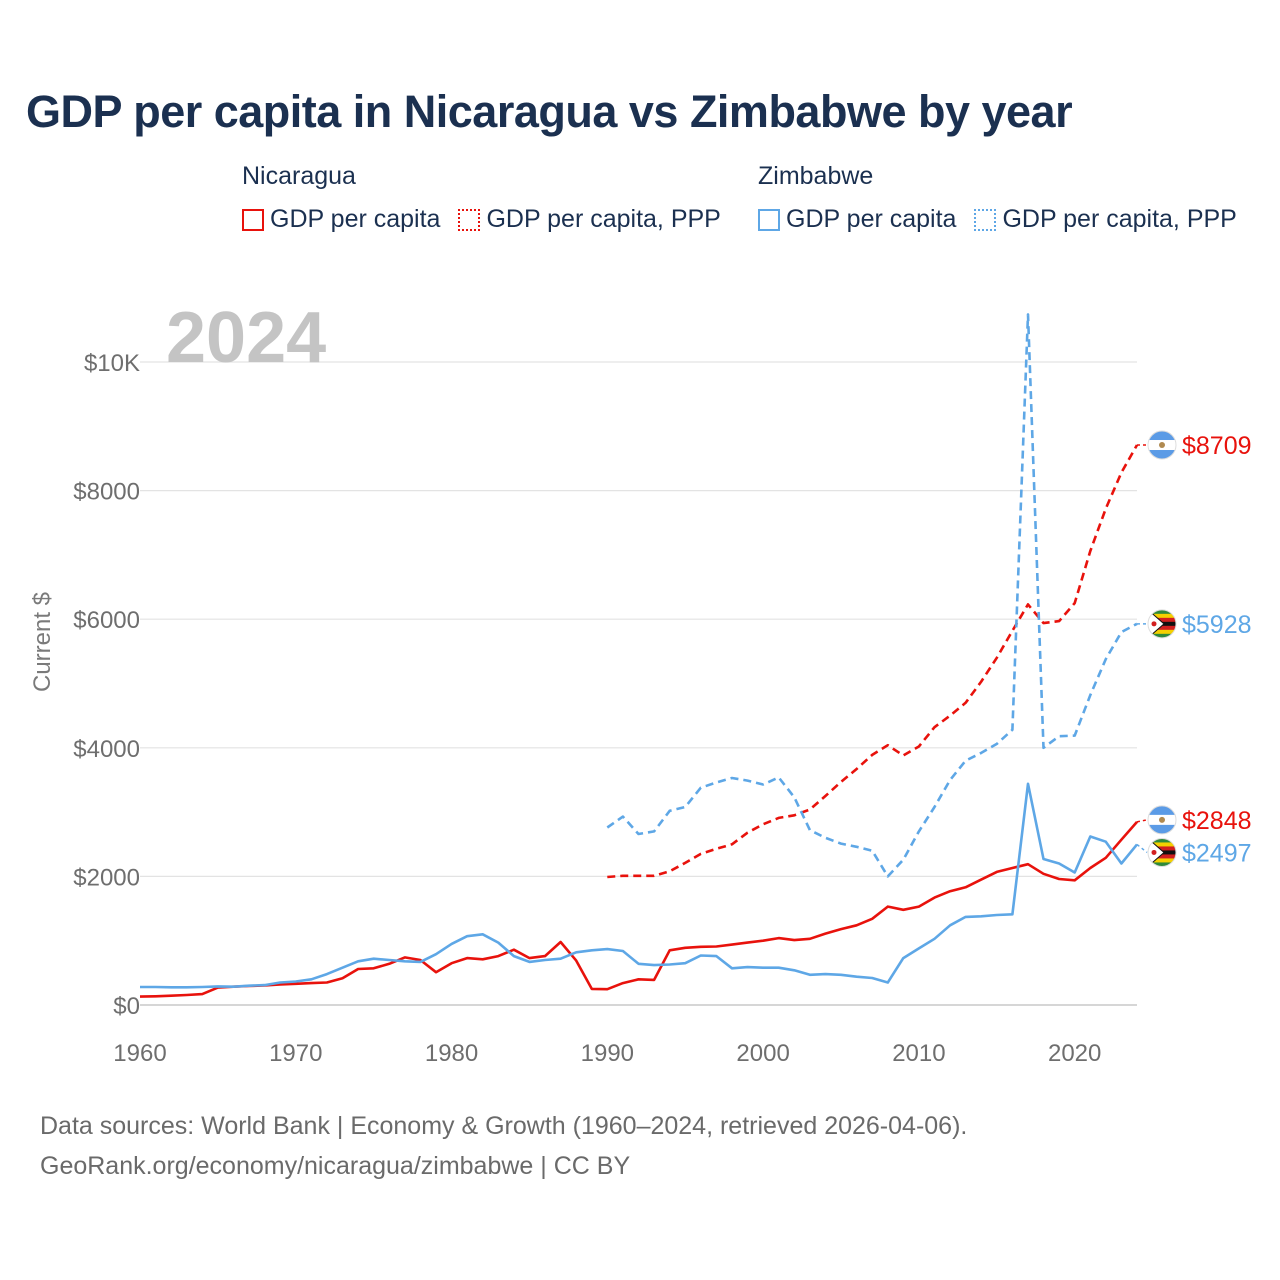 This screenshot has width=1280, height=1280. Describe the element at coordinates (106, 749) in the screenshot. I see `y-tick-label: $4000` at that location.